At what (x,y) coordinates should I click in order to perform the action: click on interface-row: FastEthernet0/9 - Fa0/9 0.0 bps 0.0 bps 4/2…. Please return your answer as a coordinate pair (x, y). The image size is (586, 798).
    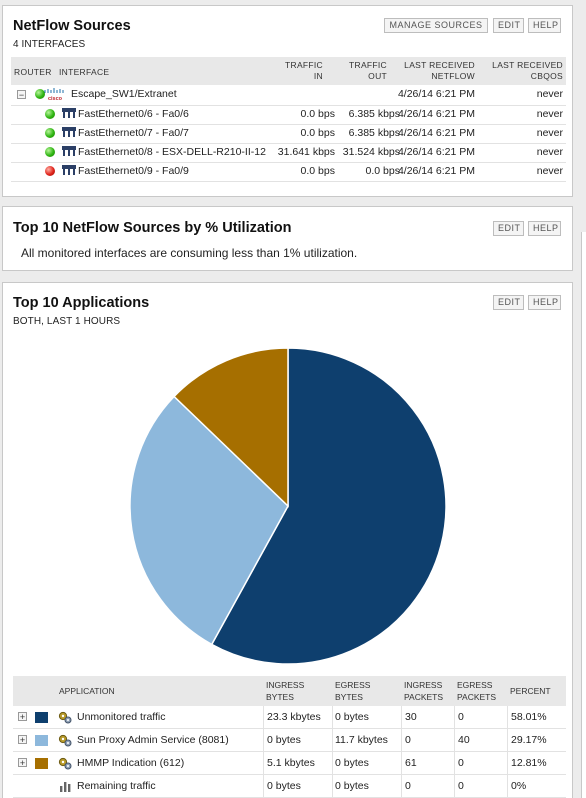
    Looking at the image, I should click on (288, 172).